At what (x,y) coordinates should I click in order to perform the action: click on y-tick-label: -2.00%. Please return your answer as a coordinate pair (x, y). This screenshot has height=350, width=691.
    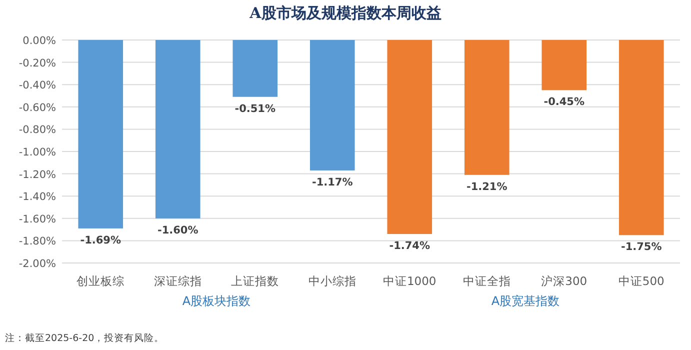
    Looking at the image, I should click on (37, 264).